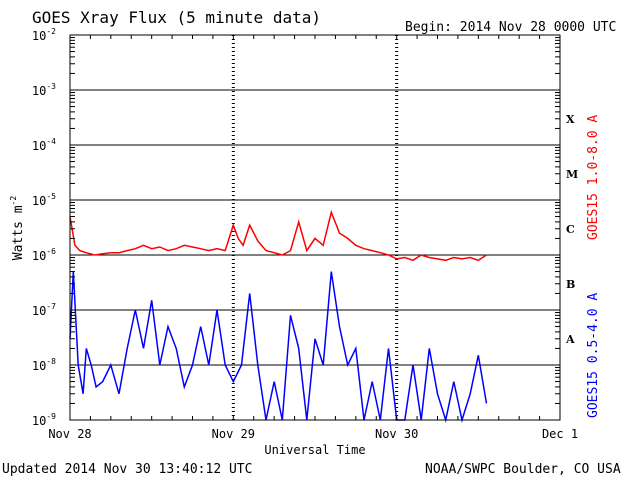 The image size is (640, 480). What do you see at coordinates (570, 119) in the screenshot?
I see `flare-class-label: X` at bounding box center [570, 119].